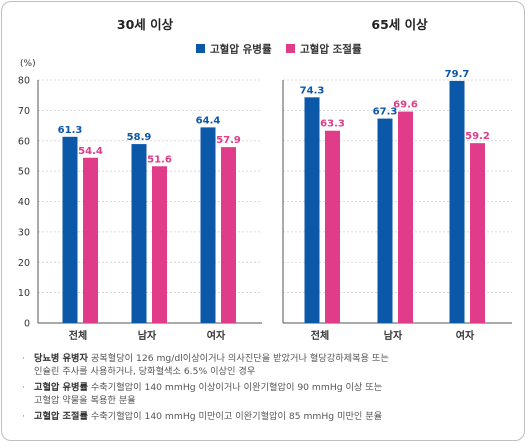 The image size is (528, 444). What do you see at coordinates (90, 151) in the screenshot?
I see `data-label: 54.4` at bounding box center [90, 151].